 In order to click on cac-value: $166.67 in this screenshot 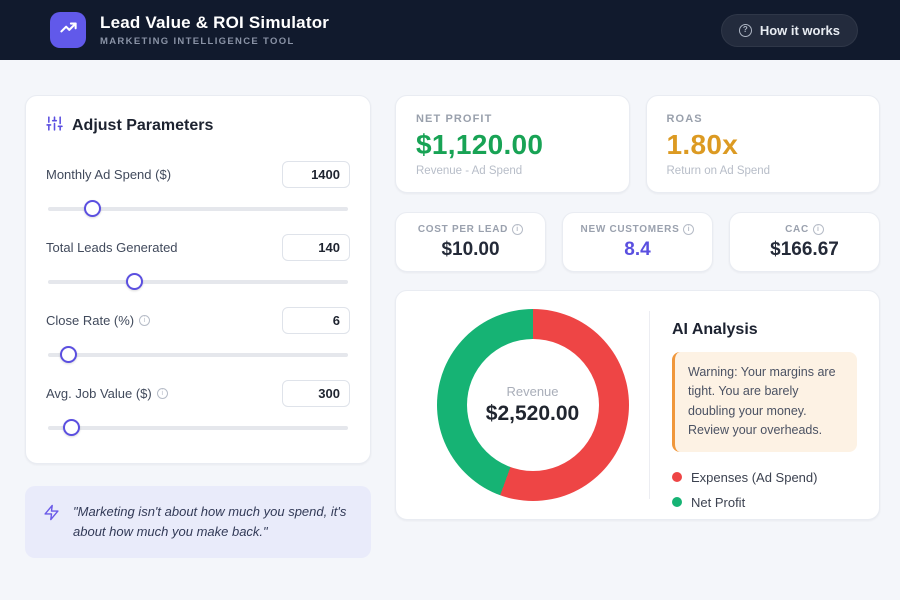, I will do `click(804, 249)`.